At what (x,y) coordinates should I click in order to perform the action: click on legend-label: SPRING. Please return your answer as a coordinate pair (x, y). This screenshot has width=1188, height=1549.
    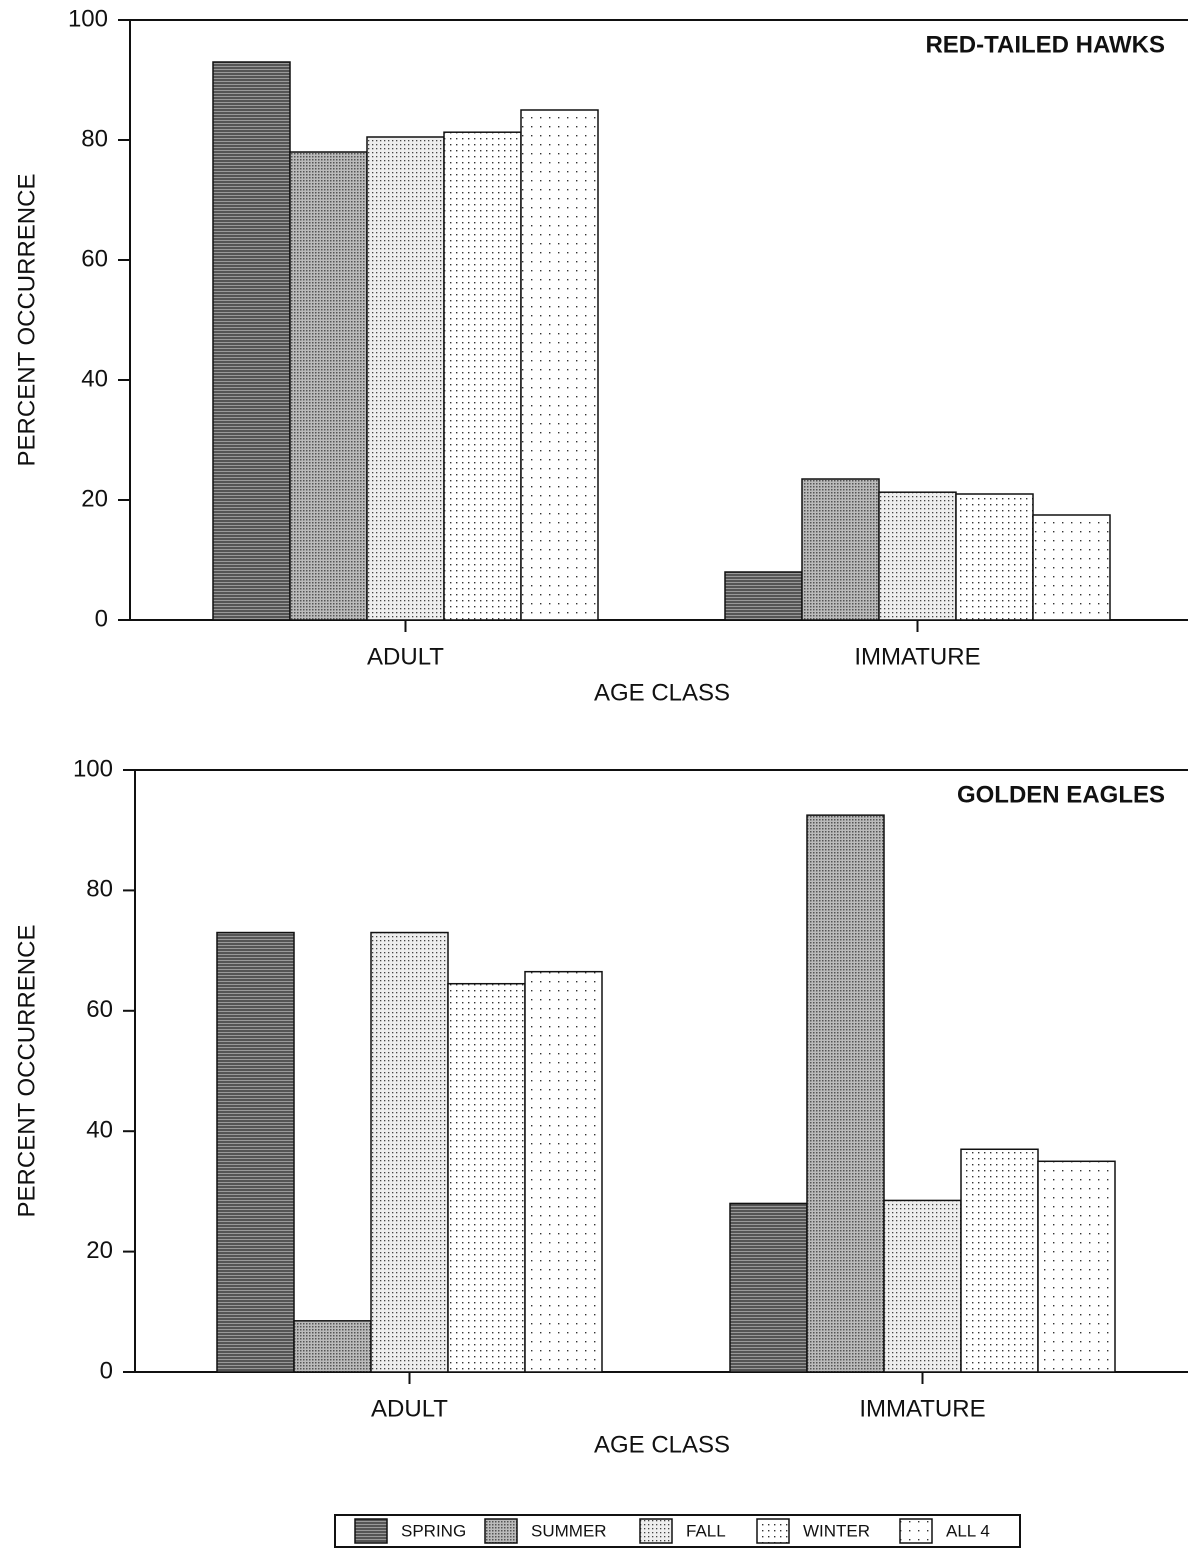
    Looking at the image, I should click on (433, 1530).